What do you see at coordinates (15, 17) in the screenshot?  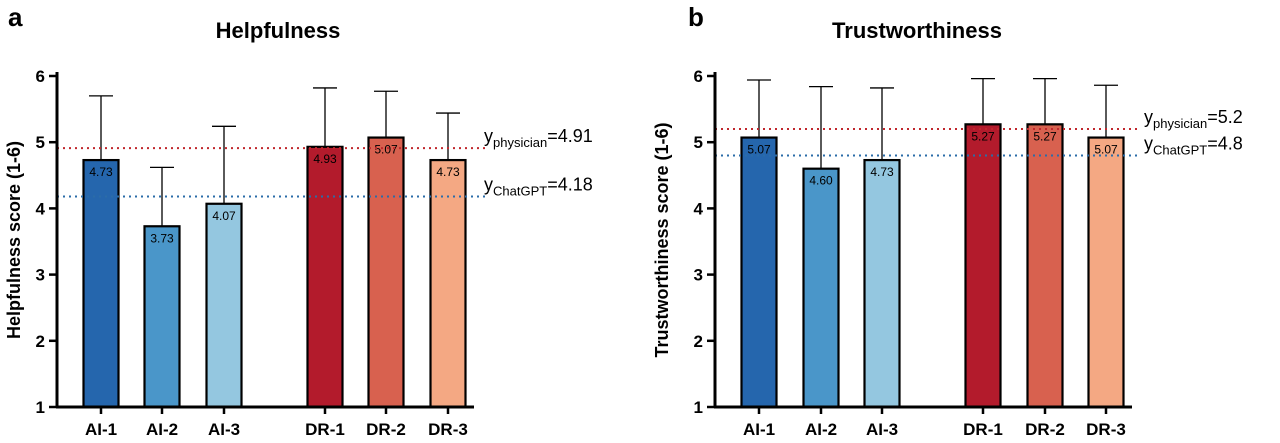 I see `panel-label: a` at bounding box center [15, 17].